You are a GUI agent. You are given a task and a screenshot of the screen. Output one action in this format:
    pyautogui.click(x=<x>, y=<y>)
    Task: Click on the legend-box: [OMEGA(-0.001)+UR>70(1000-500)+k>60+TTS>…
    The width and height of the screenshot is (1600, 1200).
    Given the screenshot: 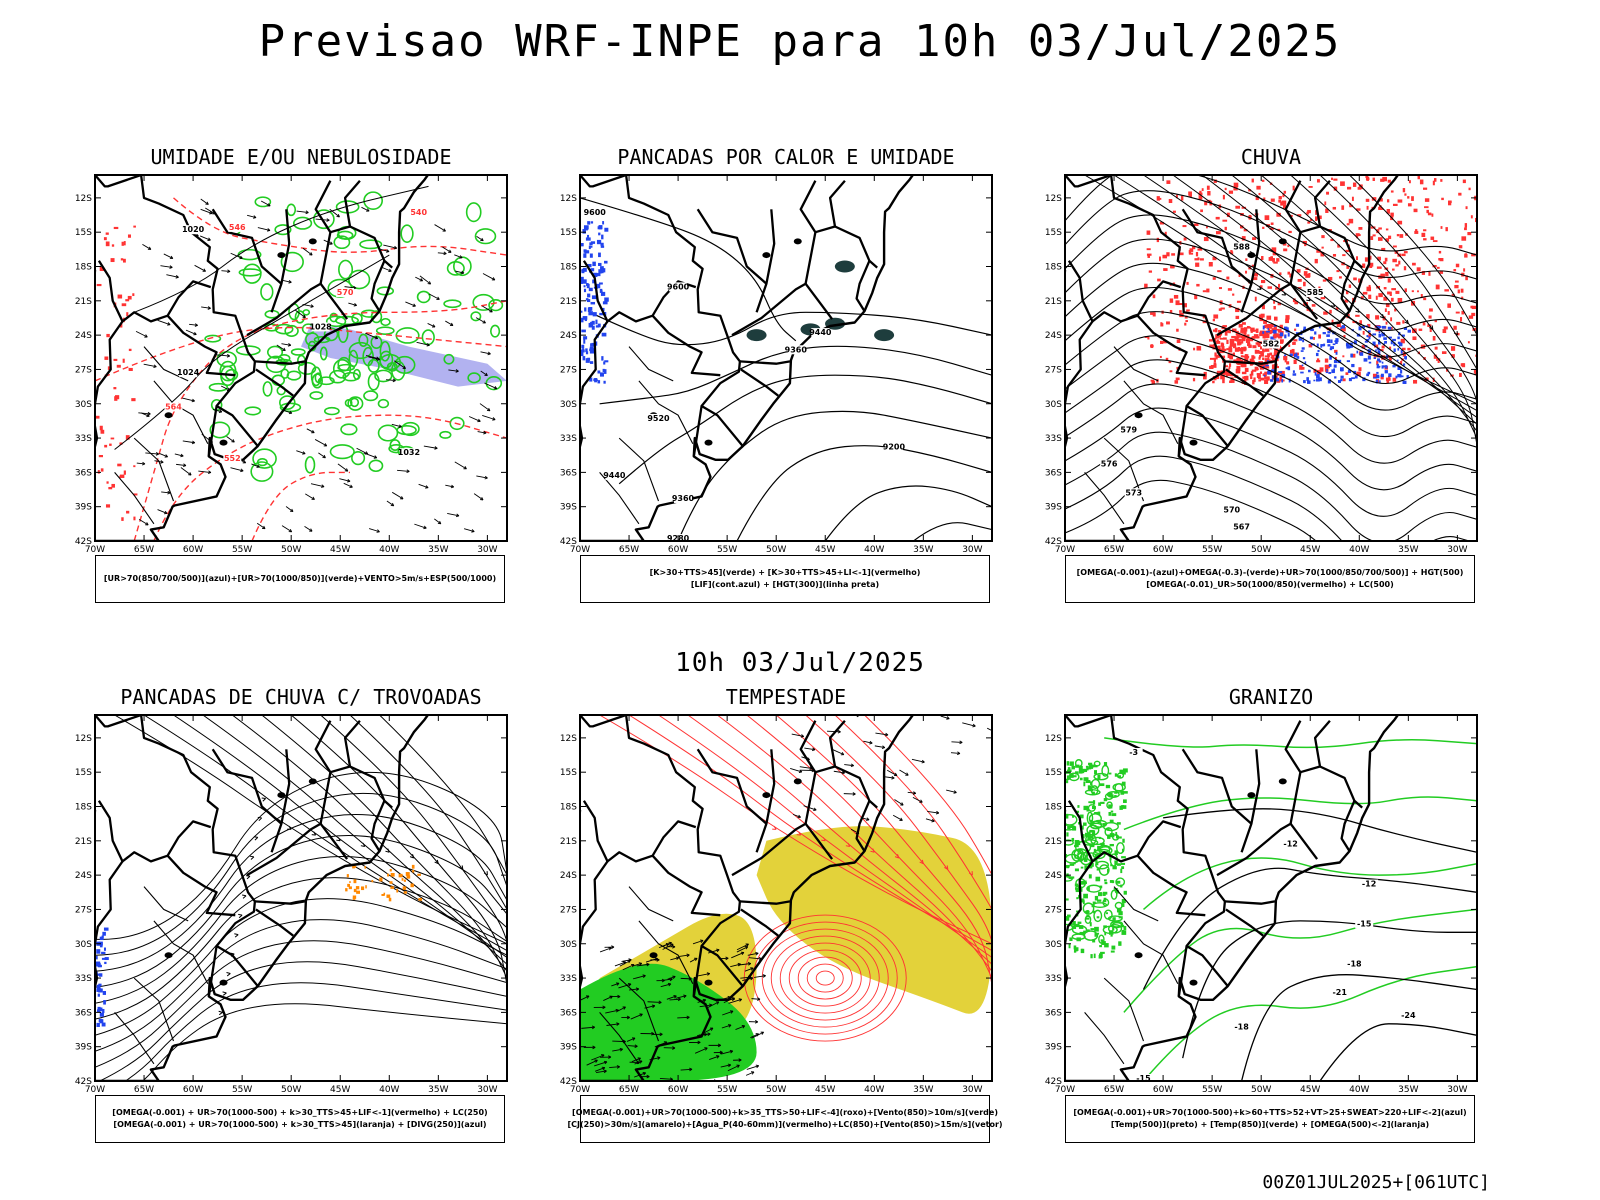 What is the action you would take?
    pyautogui.click(x=1270, y=1119)
    